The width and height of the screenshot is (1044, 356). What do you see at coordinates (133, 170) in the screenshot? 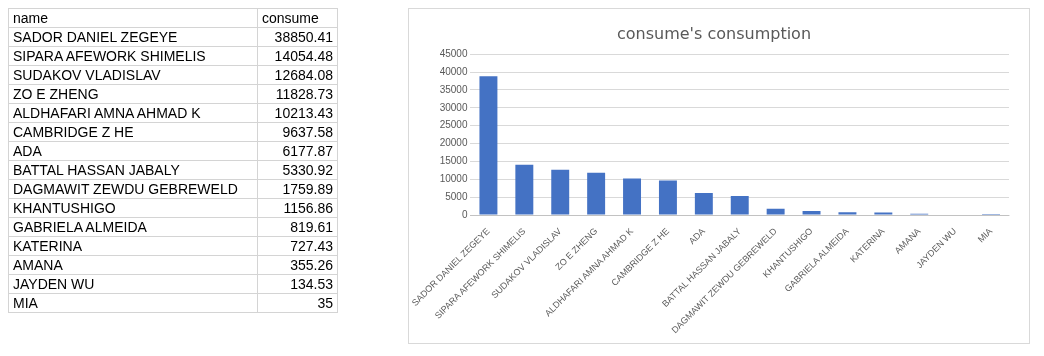
I see `text: BATTAL HASSAN JABALY` at bounding box center [133, 170].